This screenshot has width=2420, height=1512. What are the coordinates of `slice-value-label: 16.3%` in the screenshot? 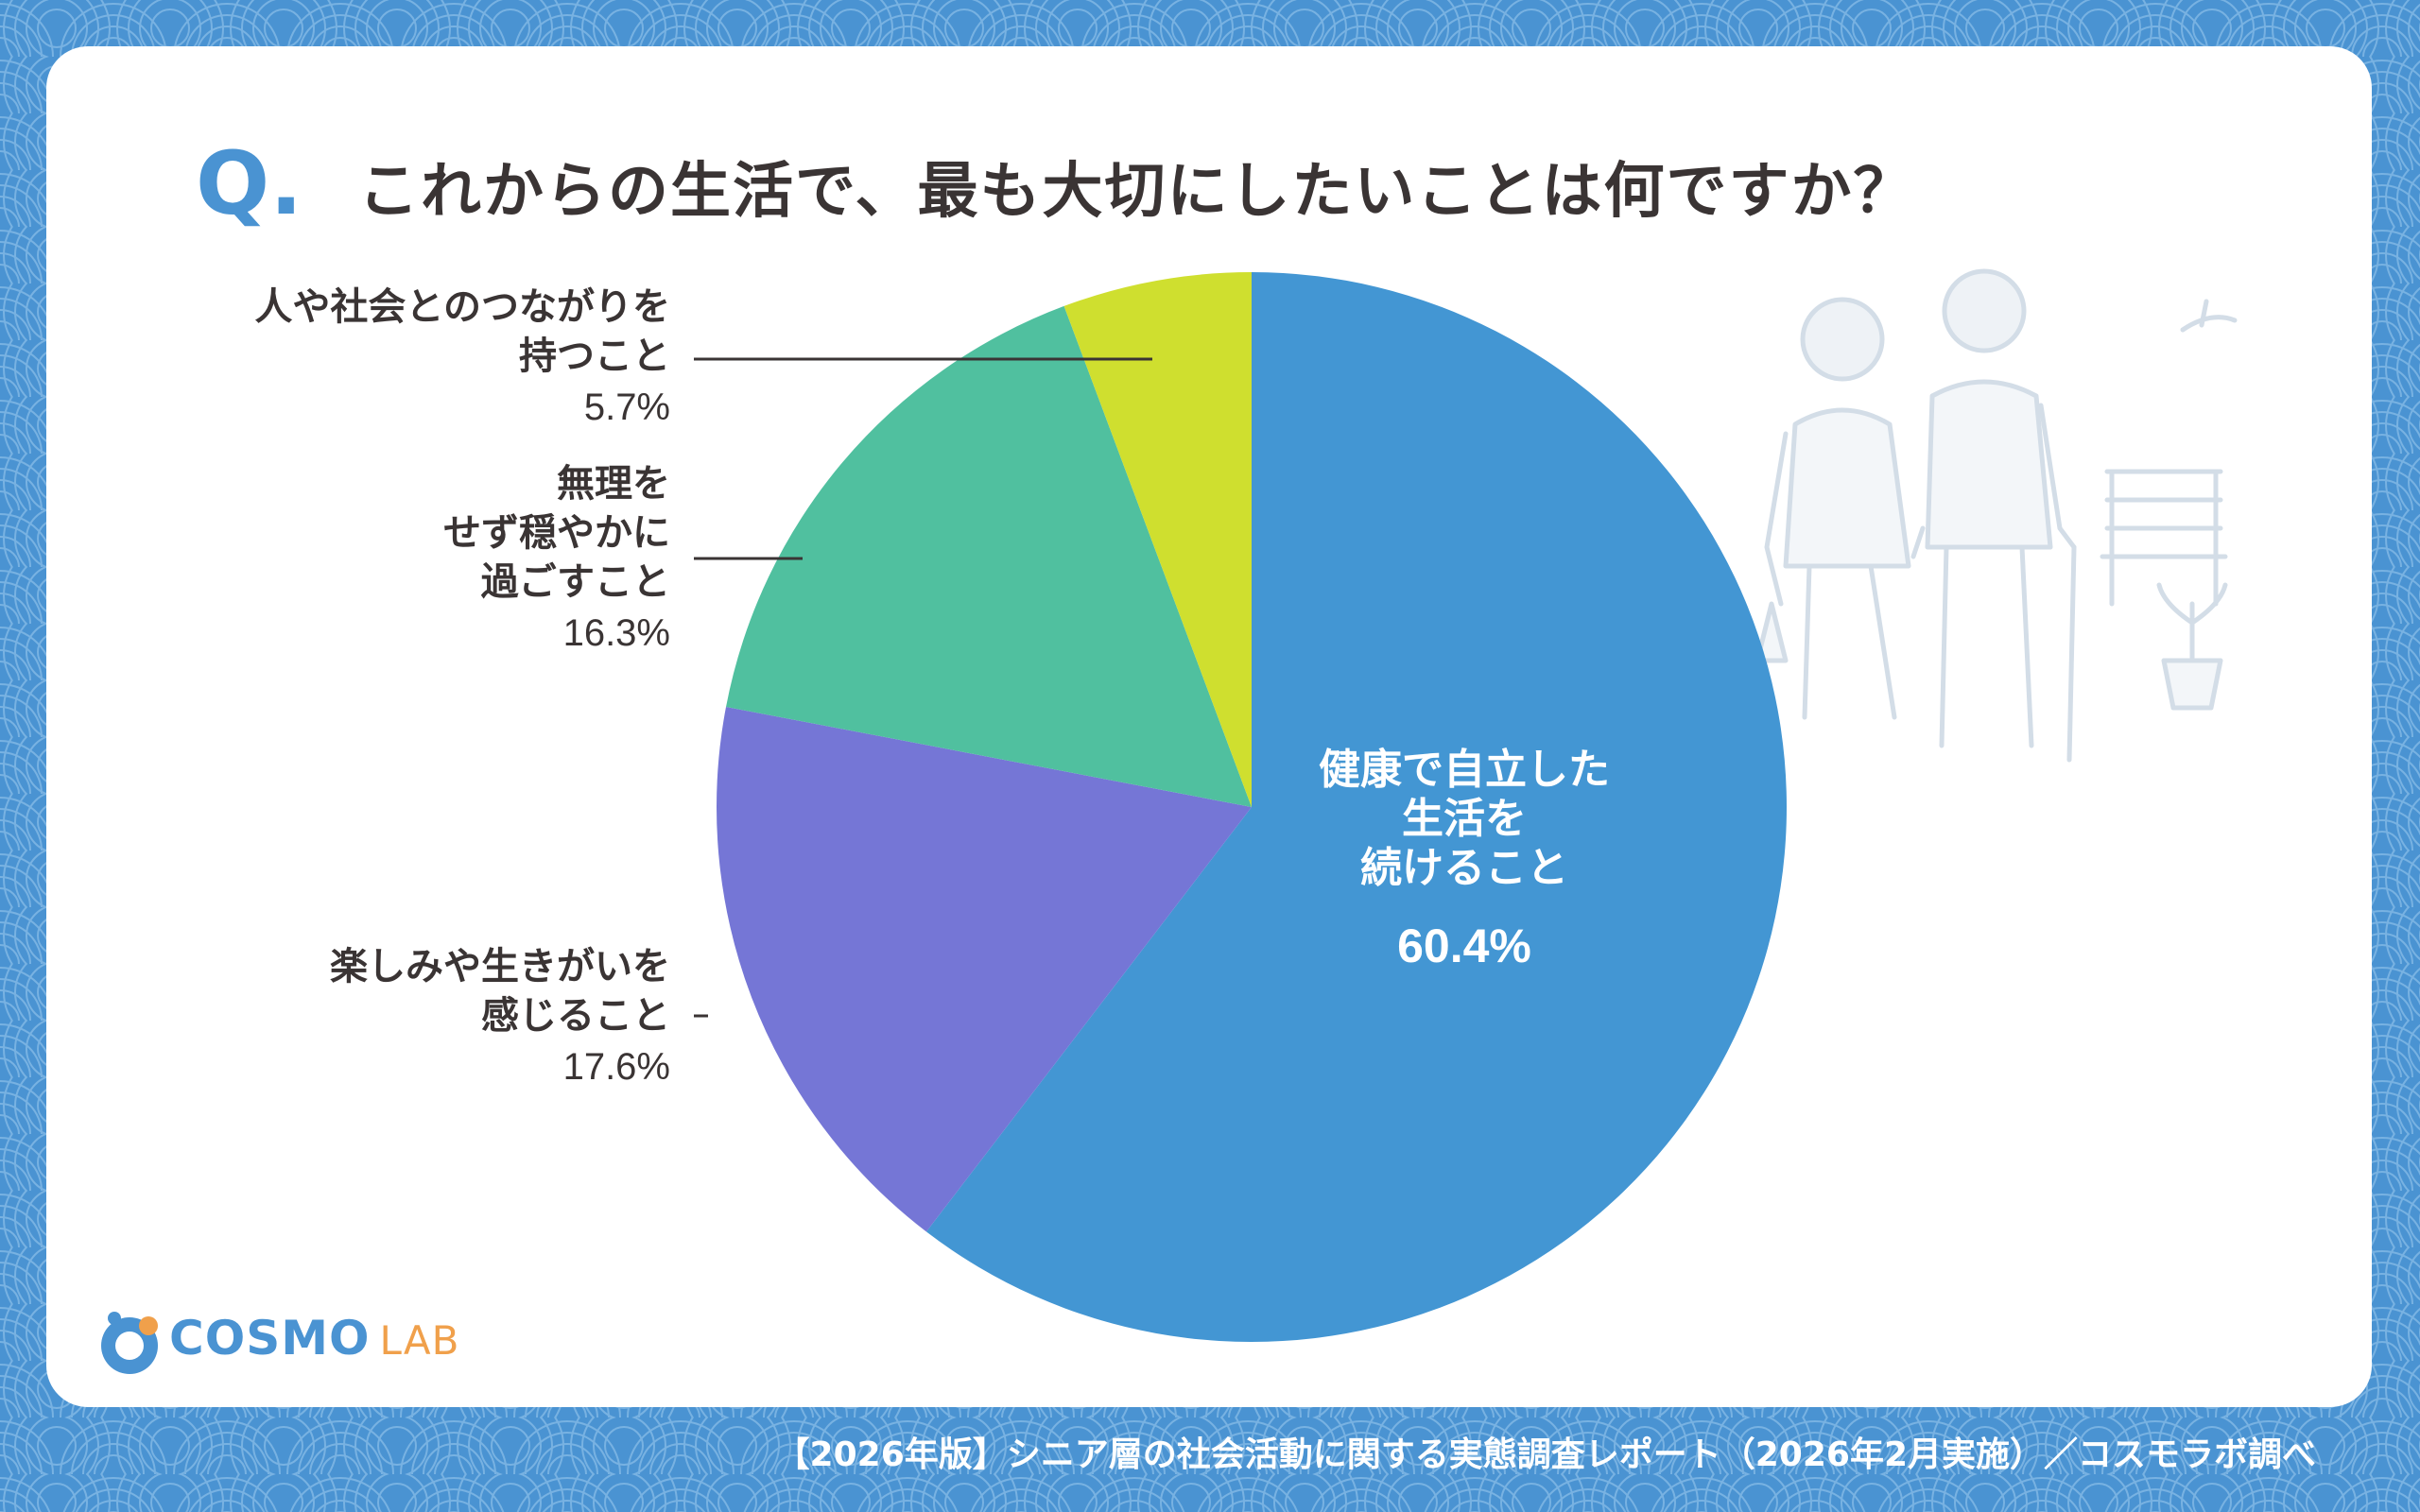 It's located at (616, 633).